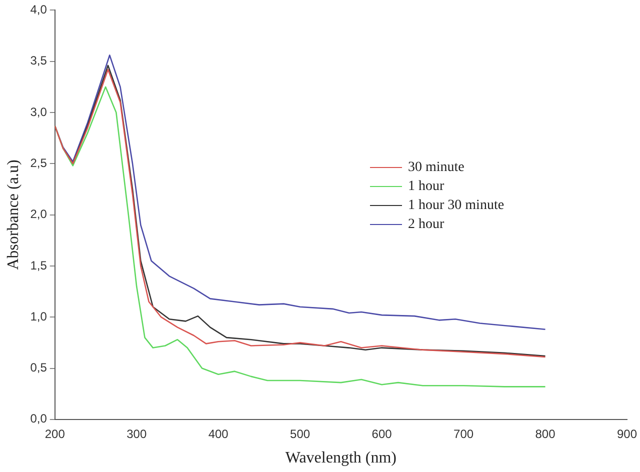  I want to click on y-tick-label: 3,5, so click(39, 61).